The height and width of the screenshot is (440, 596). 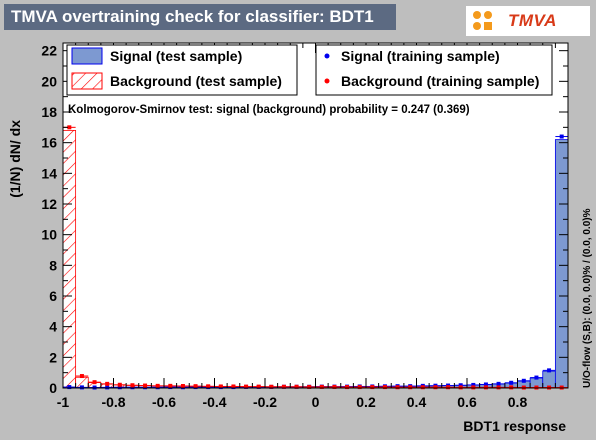 I want to click on y-tick-label: 2, so click(x=53, y=357).